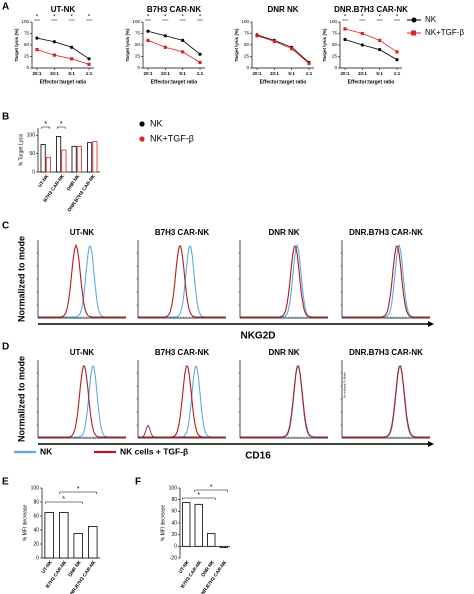  I want to click on significance-bracket, so click(64, 502).